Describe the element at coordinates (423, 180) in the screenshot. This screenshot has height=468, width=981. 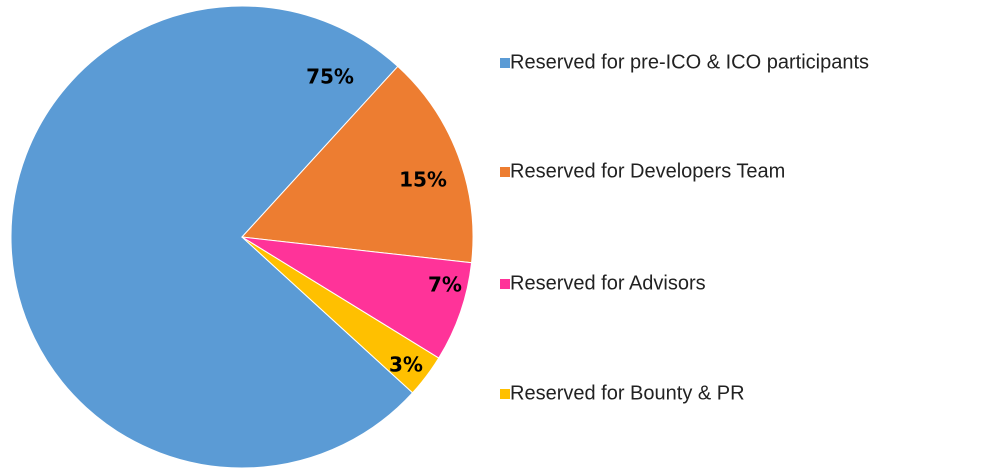
I see `data-label: 15%` at that location.